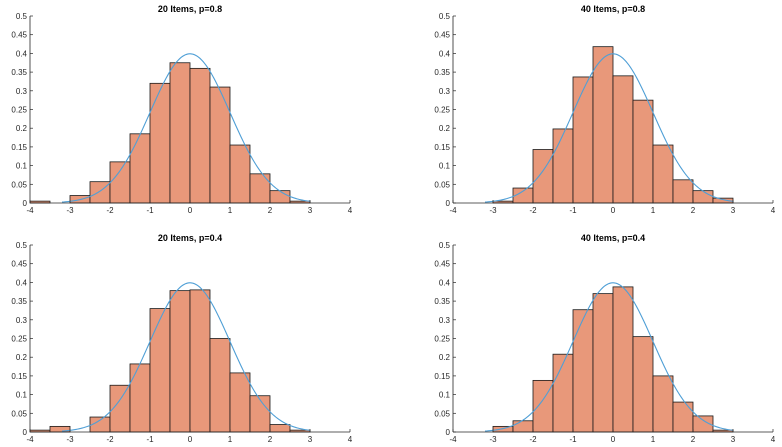 The image size is (782, 447). I want to click on y-tick-label: 0, so click(448, 432).